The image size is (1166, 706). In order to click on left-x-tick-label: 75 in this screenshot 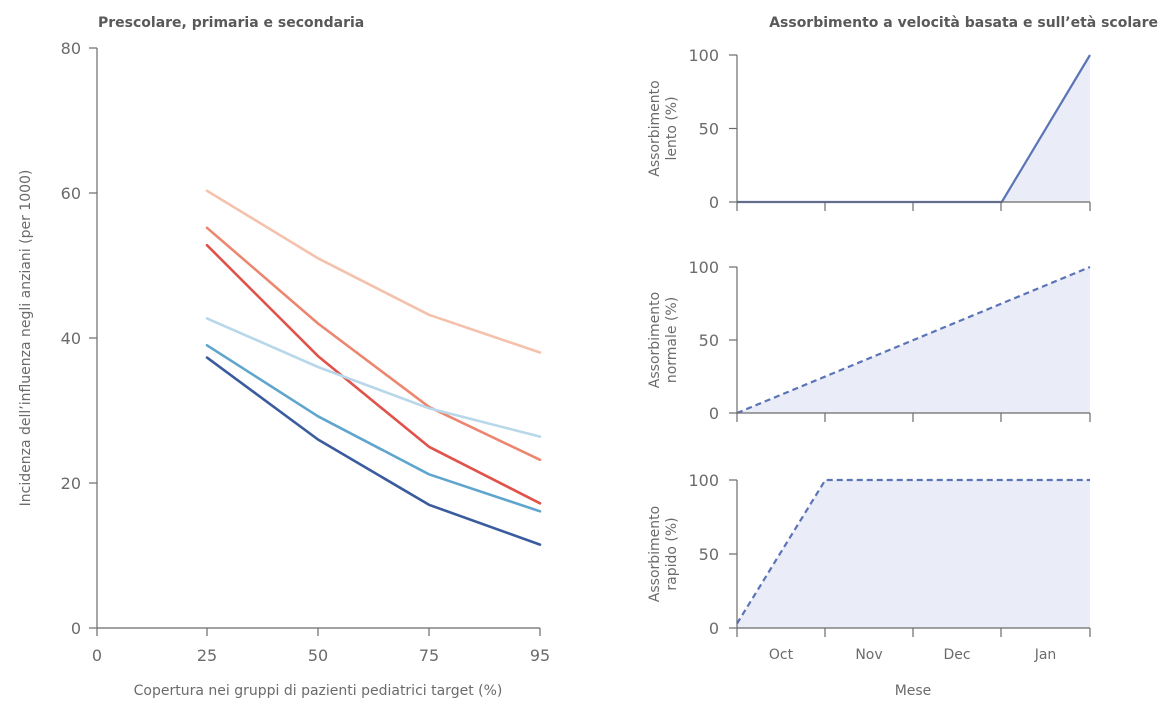, I will do `click(429, 655)`.